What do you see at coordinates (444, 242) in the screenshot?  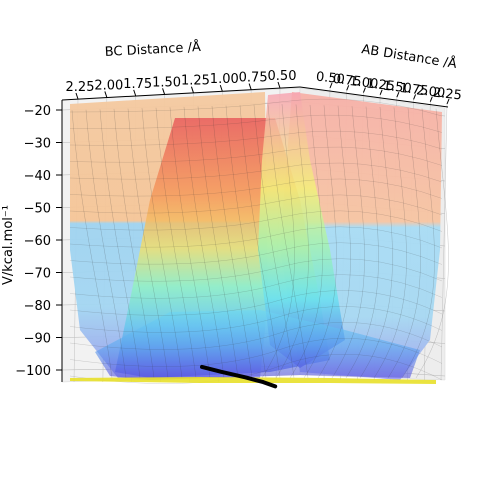 I see `pane-gridline` at bounding box center [444, 242].